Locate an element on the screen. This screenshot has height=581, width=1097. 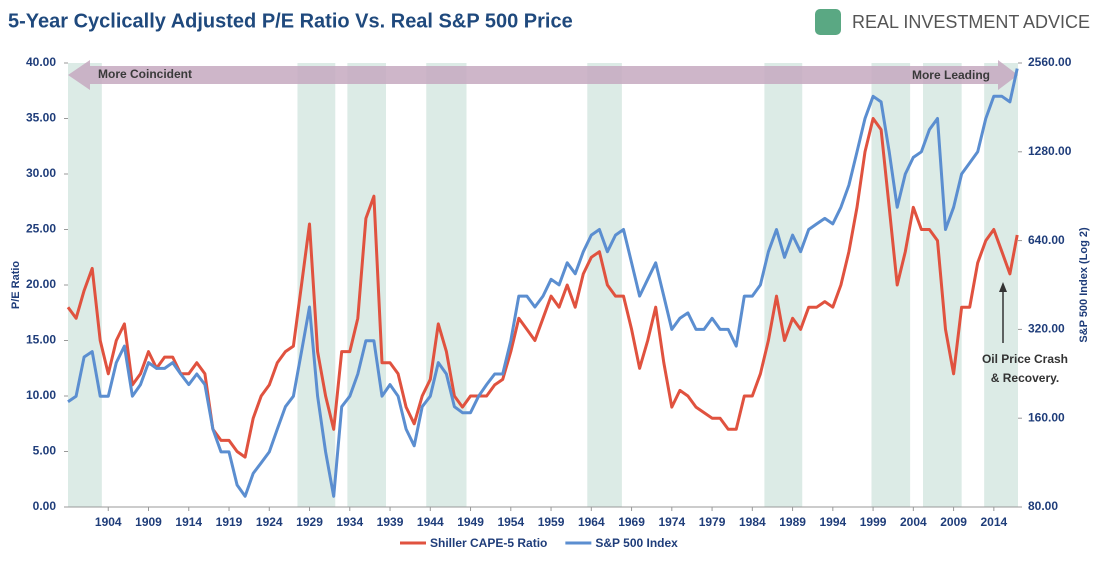
y2-tick-label: 1280.00 is located at coordinates (1050, 151).